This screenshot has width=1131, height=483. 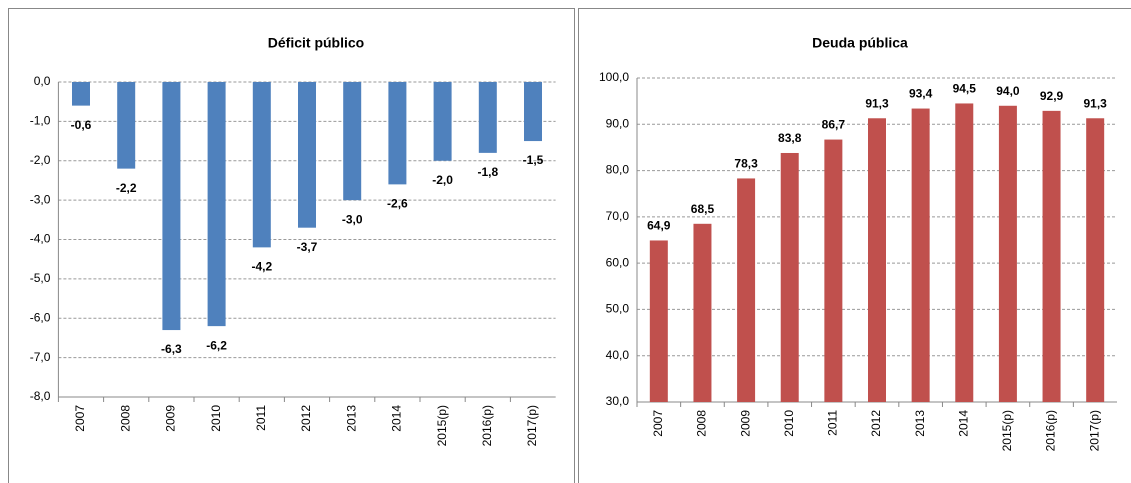 What do you see at coordinates (618, 262) in the screenshot?
I see `y-tick-label: 60,0` at bounding box center [618, 262].